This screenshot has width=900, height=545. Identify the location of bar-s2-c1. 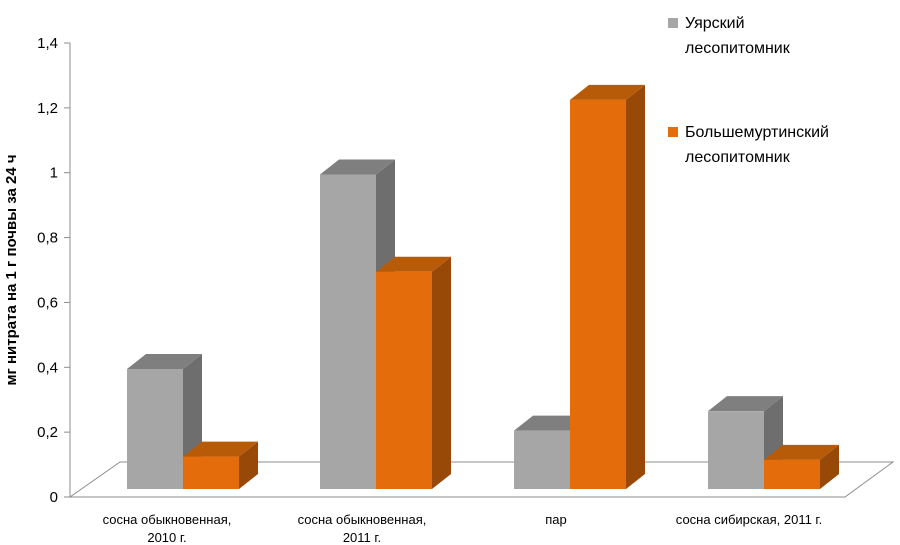
(220, 465).